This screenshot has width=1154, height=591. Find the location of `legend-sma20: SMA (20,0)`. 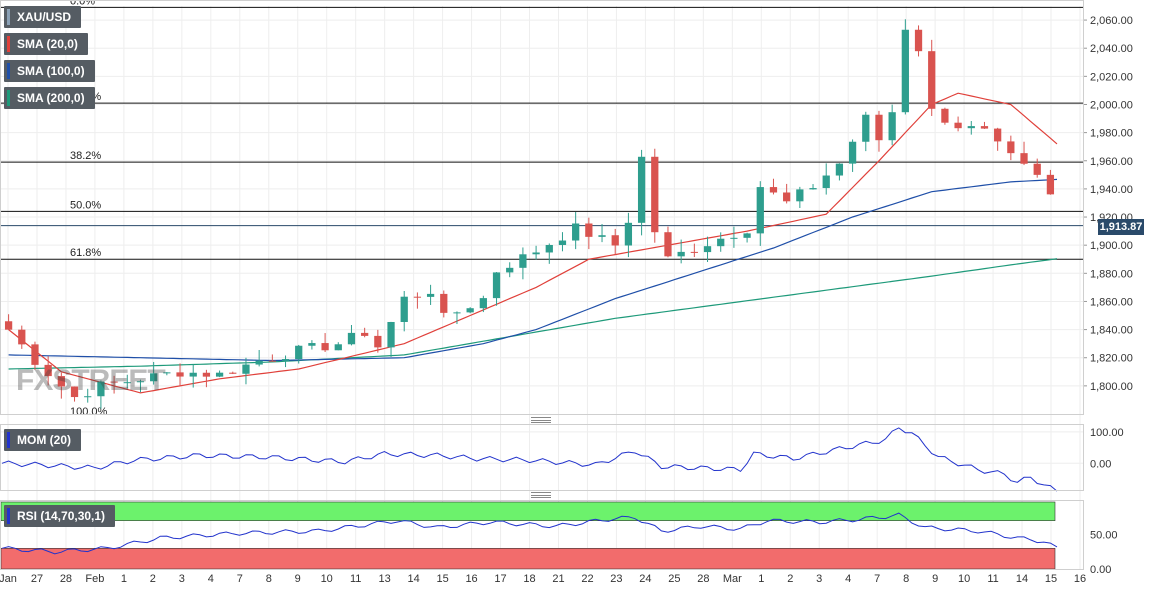

legend-sma20: SMA (20,0) is located at coordinates (46, 44).